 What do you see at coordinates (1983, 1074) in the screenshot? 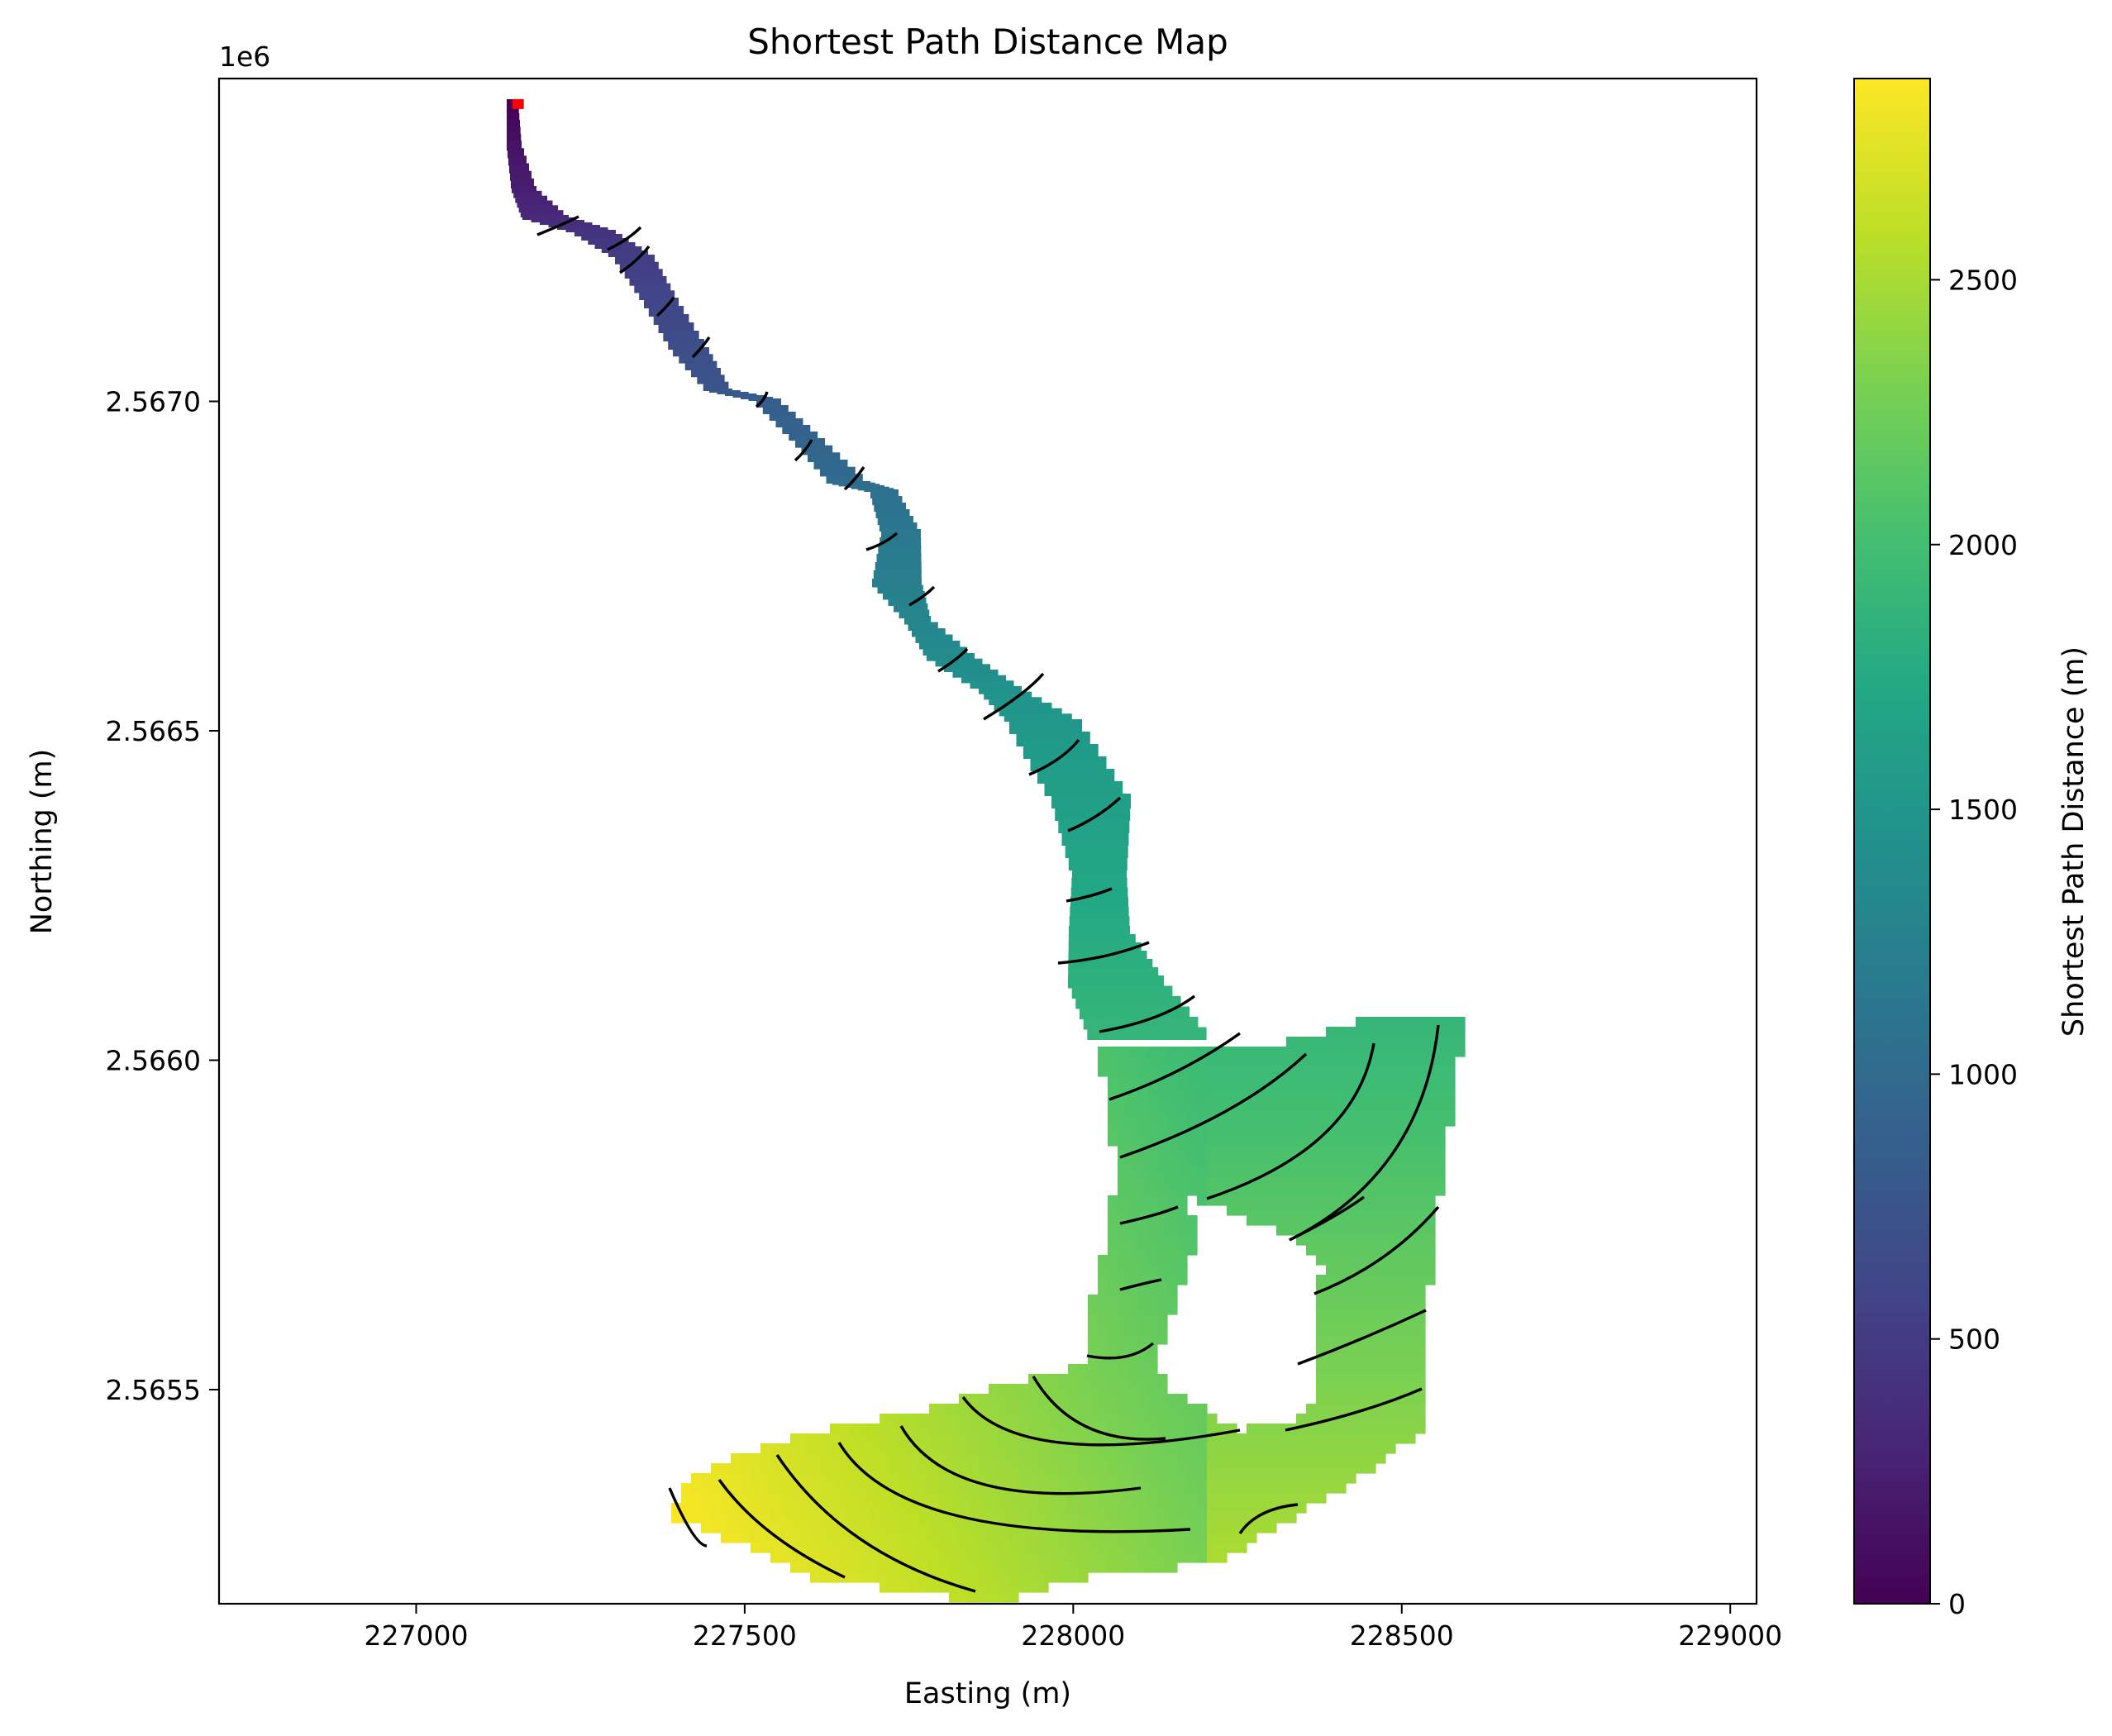
I see `colorbar-tick-label: 1000` at bounding box center [1983, 1074].